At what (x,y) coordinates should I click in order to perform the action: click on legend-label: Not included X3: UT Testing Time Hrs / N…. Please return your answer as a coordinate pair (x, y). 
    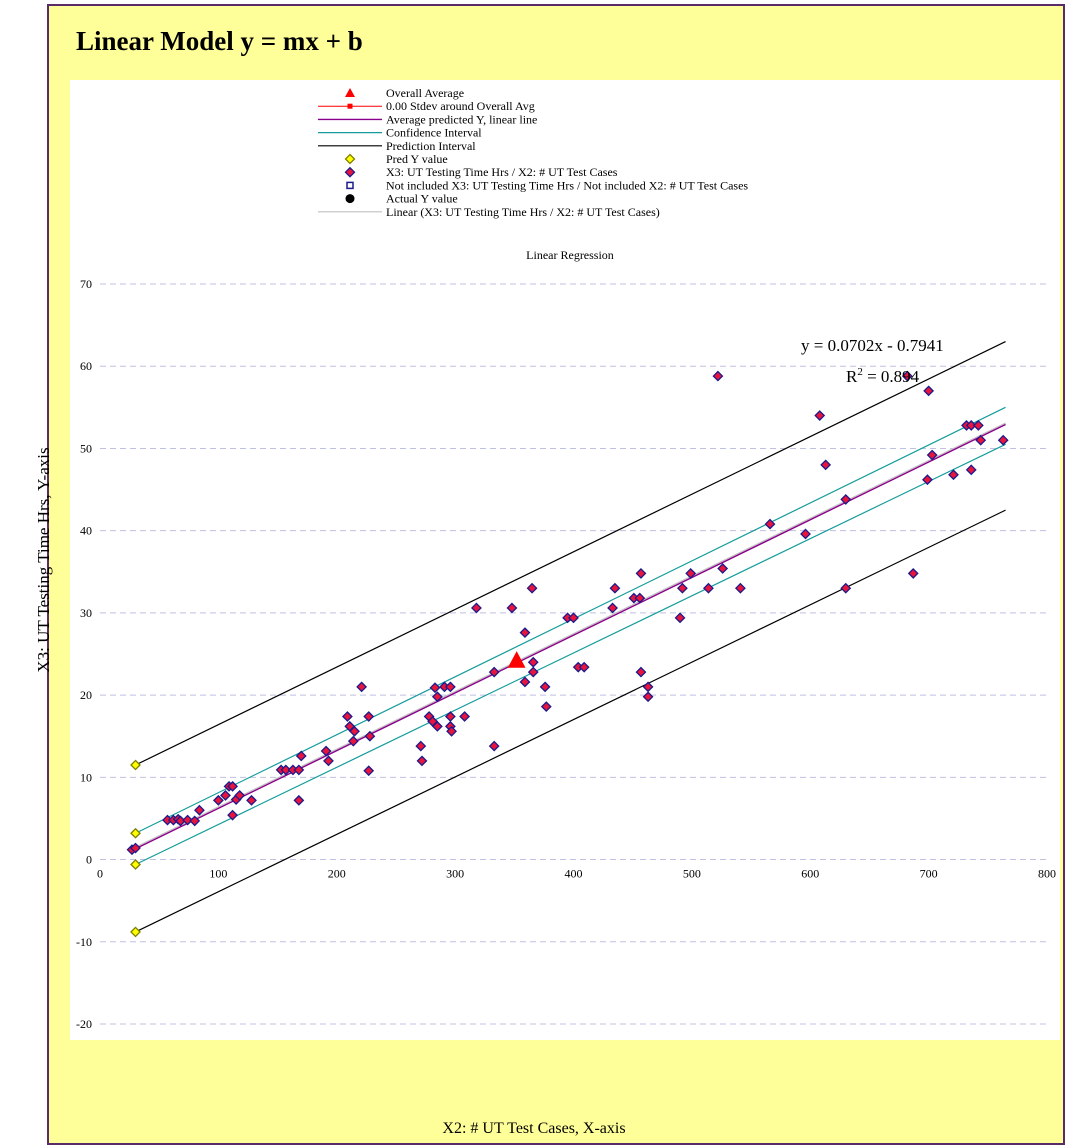
    Looking at the image, I should click on (567, 185).